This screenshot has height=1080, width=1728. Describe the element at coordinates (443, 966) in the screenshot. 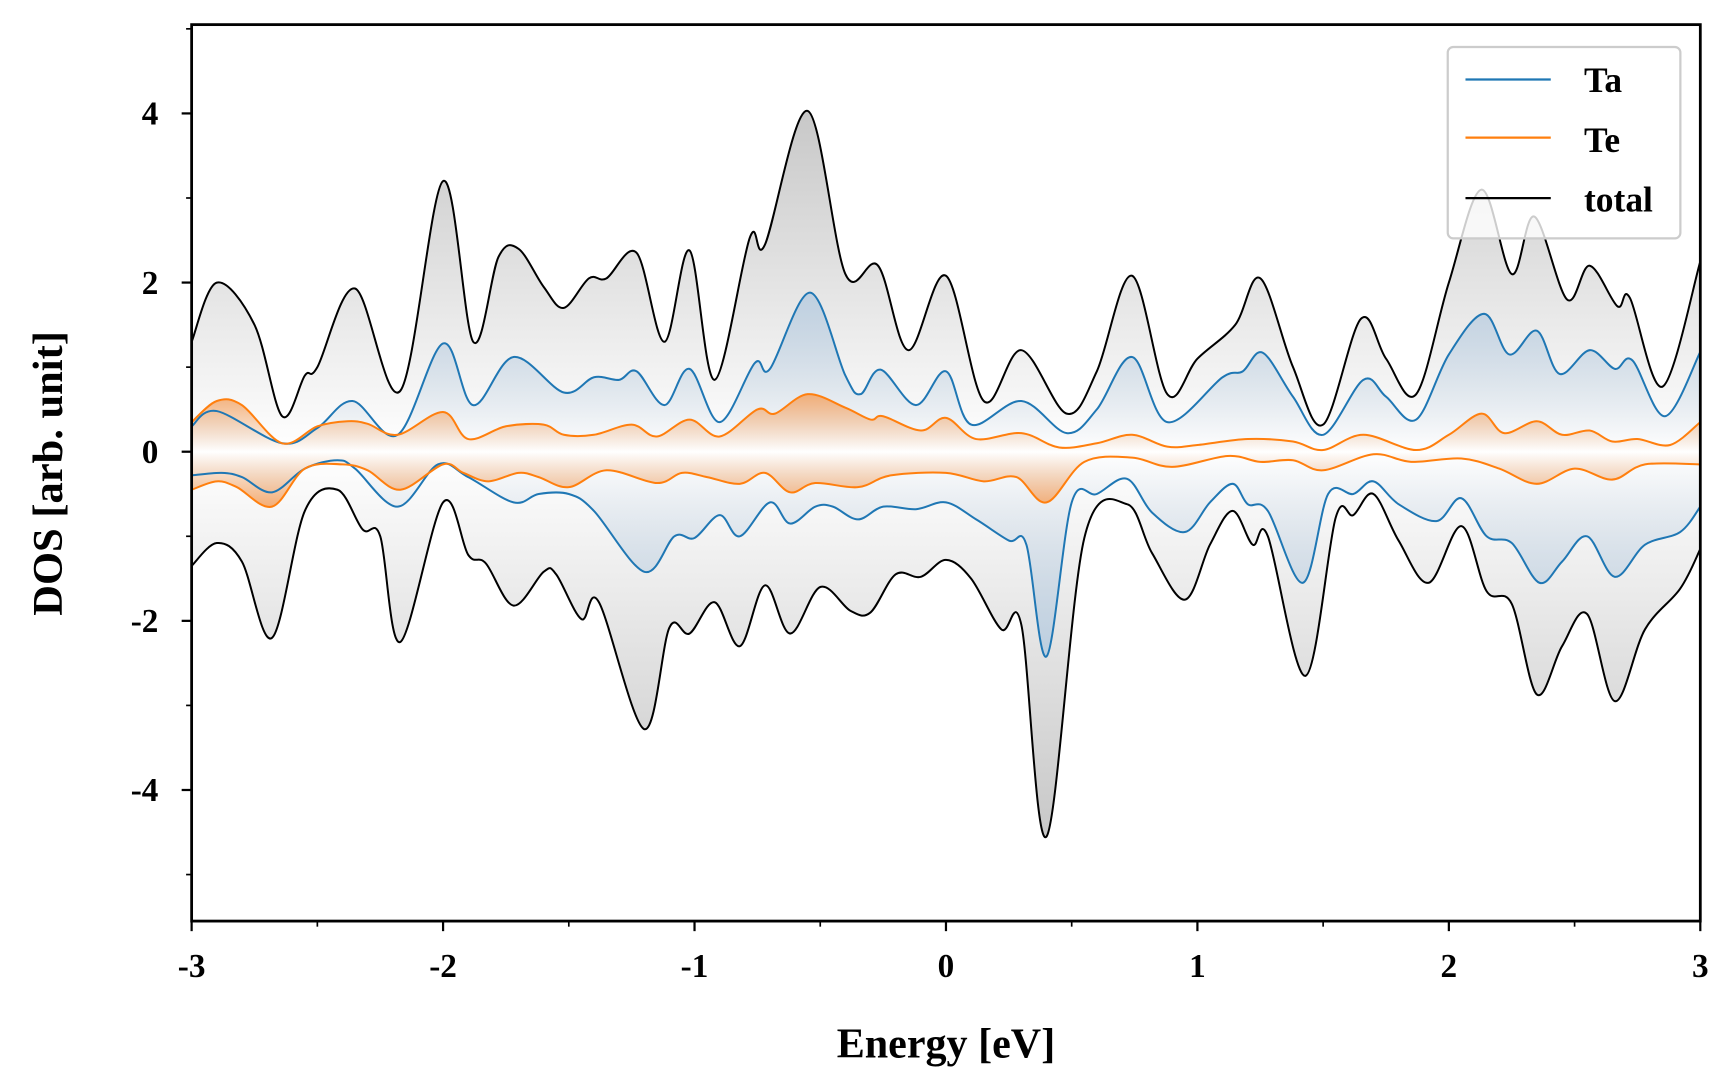

I see `x-tick-label: -2` at that location.